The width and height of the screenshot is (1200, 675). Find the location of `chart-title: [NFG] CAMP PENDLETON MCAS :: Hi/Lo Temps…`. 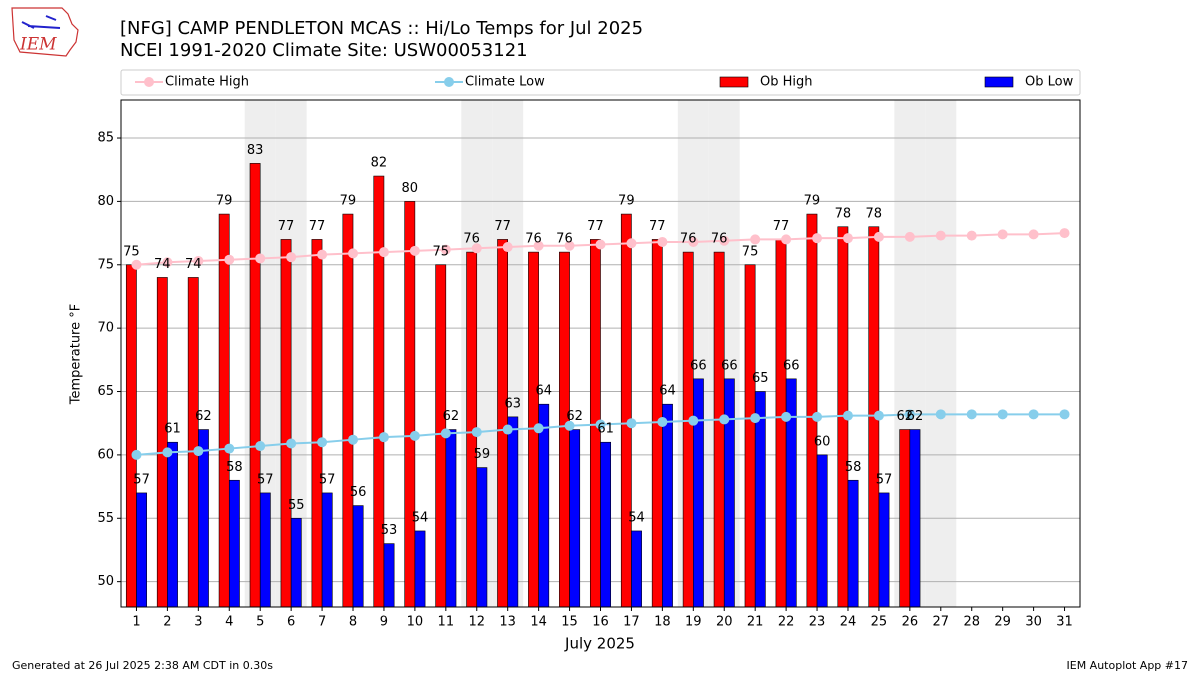

chart-title: [NFG] CAMP PENDLETON MCAS :: Hi/Lo Temps… is located at coordinates (381, 28).